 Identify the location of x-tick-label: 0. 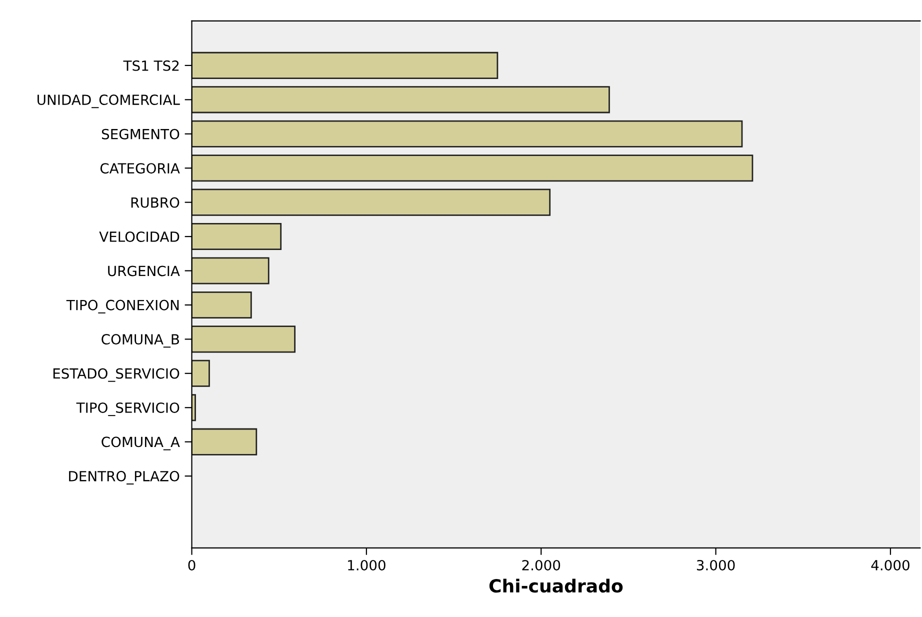
(192, 565).